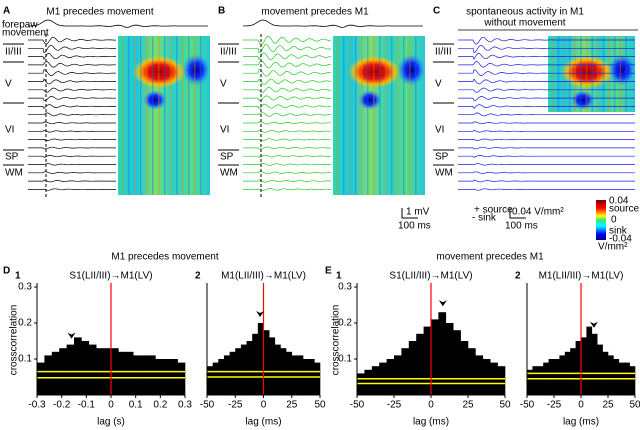 This screenshot has height=430, width=640. What do you see at coordinates (99, 12) in the screenshot?
I see `panel-title: M1 precedes movement` at bounding box center [99, 12].